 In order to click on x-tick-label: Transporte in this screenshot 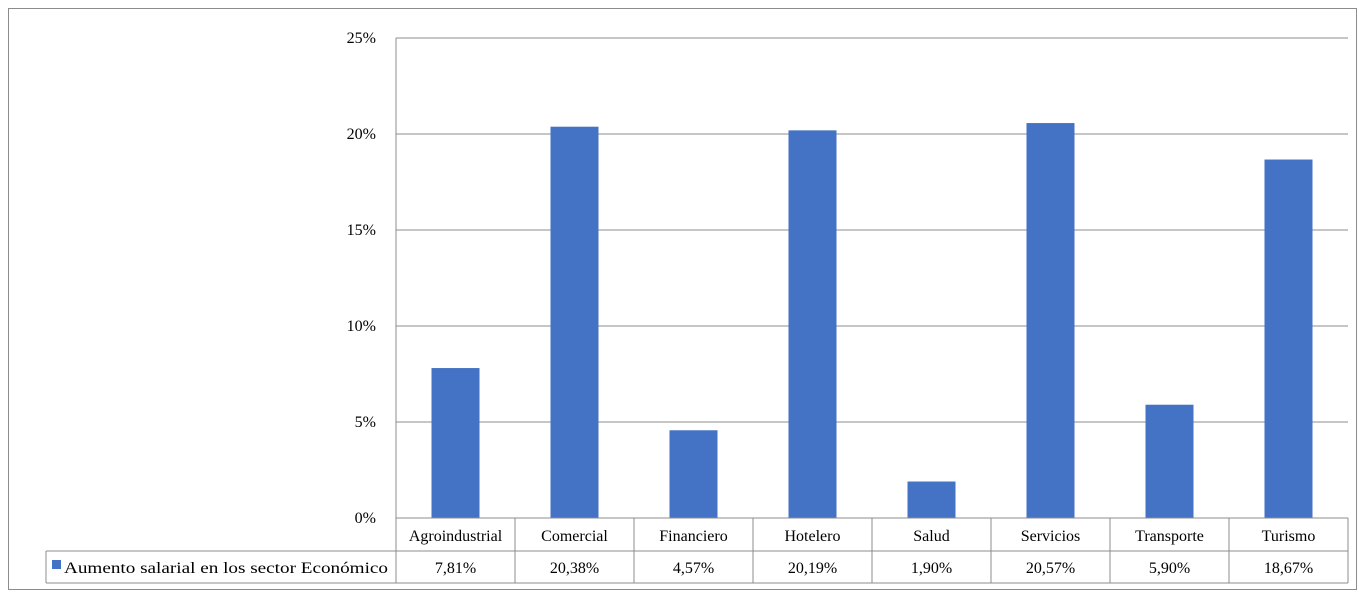, I will do `click(1169, 536)`.